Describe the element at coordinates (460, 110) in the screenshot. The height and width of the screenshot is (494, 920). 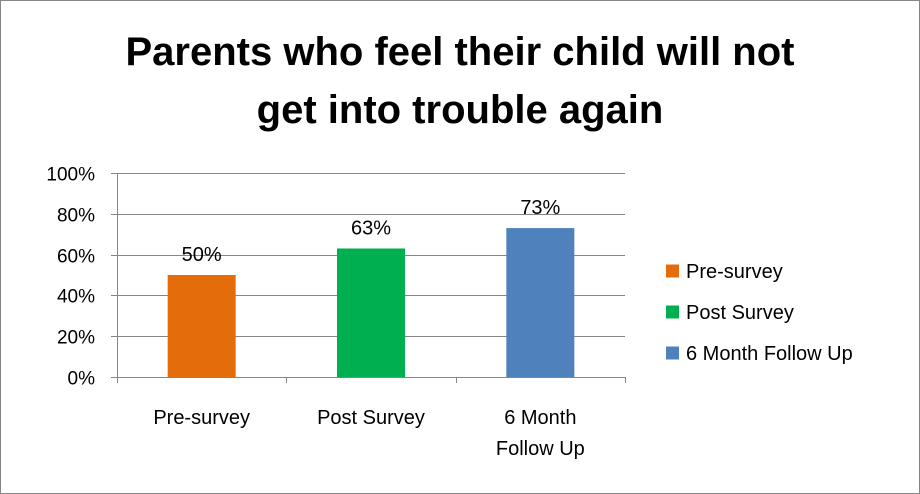
I see `chart-title-line-2: get into trouble again` at that location.